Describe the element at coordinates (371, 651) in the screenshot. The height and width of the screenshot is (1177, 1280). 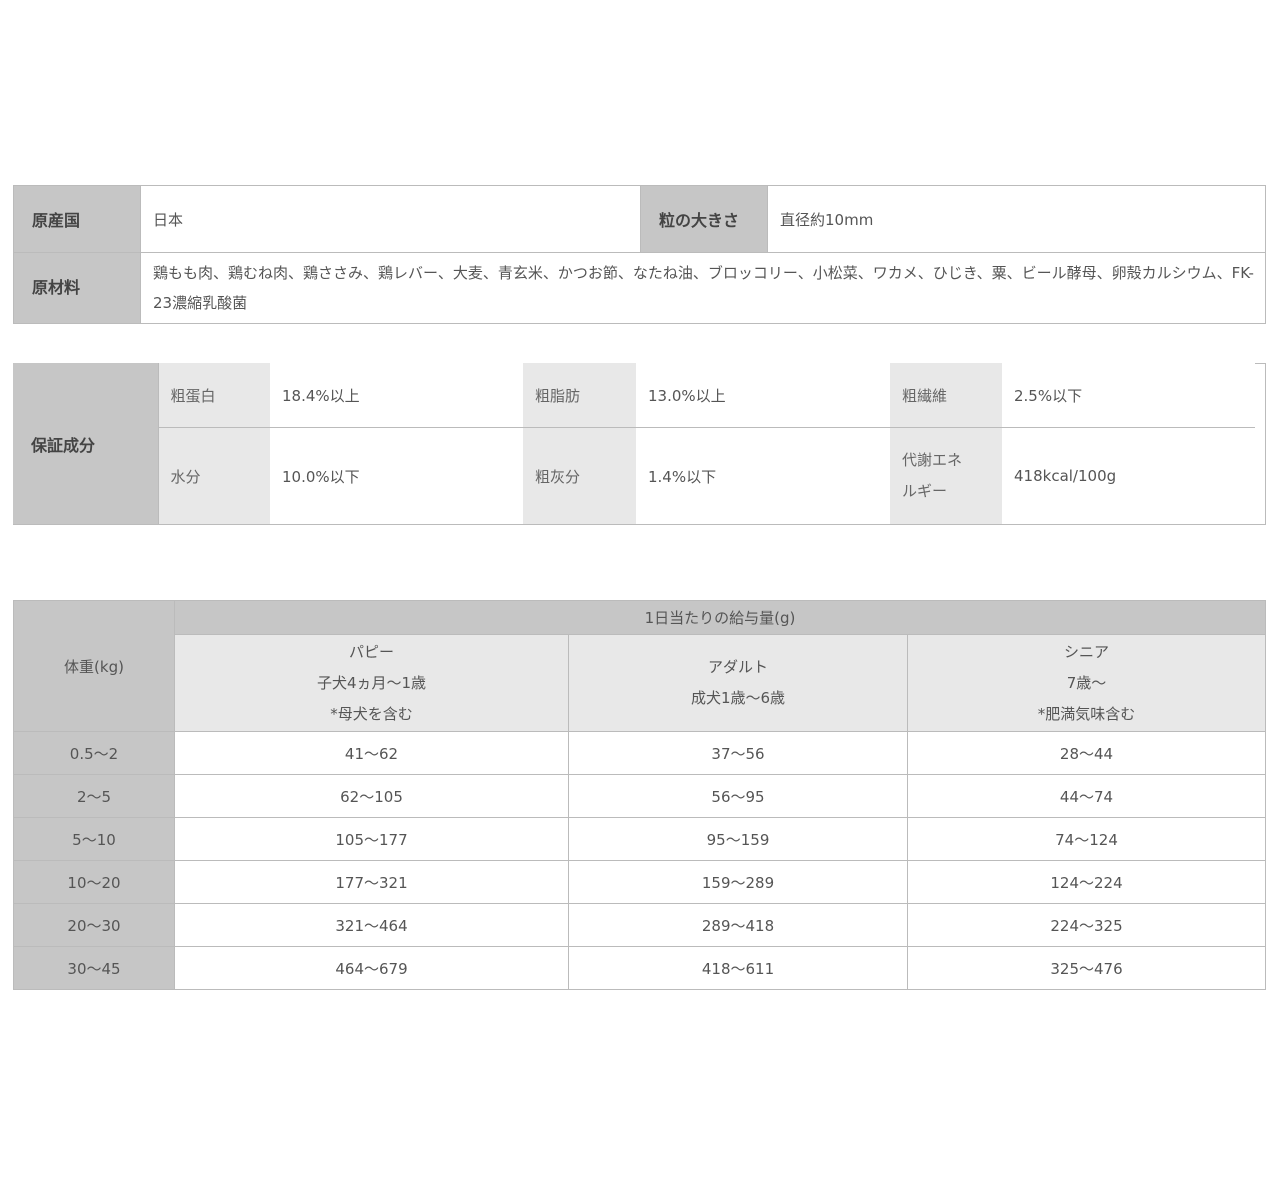
I see `stage-name: パピー` at that location.